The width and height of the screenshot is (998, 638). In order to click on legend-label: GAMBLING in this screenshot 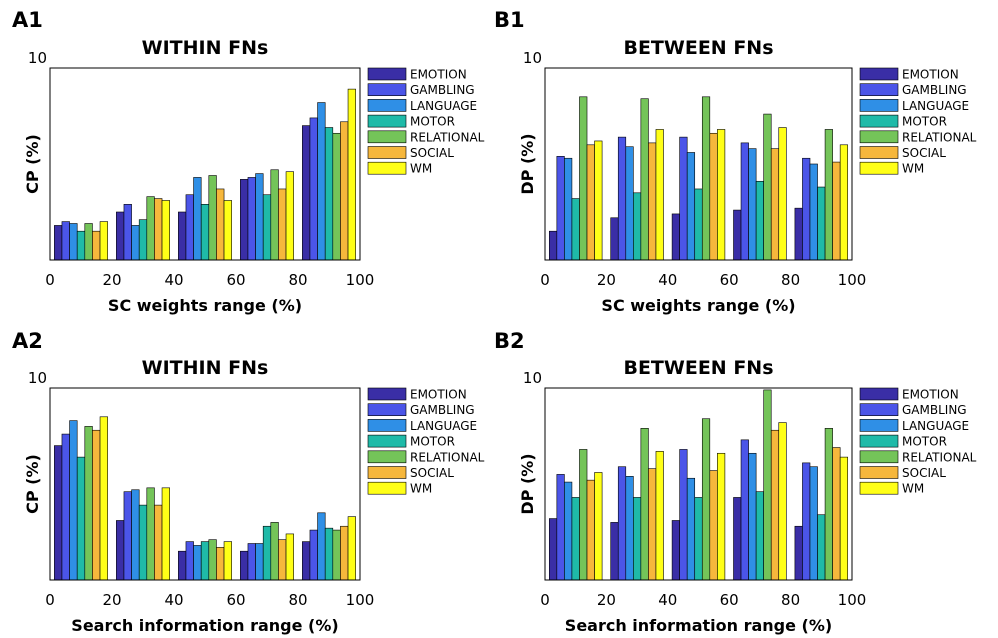, I will do `click(442, 90)`.